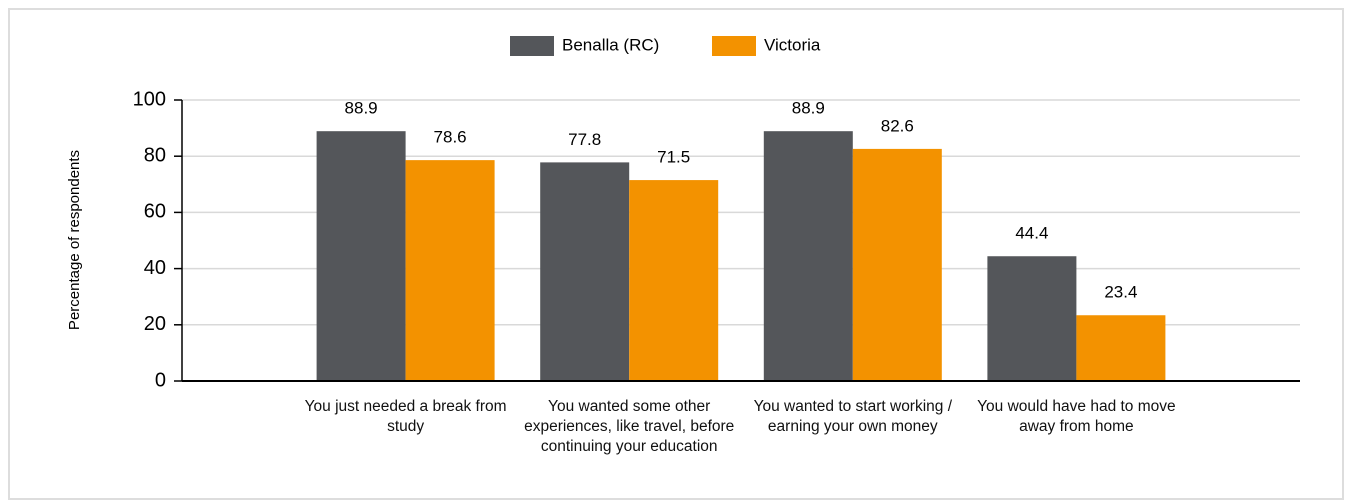 The height and width of the screenshot is (502, 1346). Describe the element at coordinates (405, 416) in the screenshot. I see `x-tick-label: You just needed a break from study` at that location.